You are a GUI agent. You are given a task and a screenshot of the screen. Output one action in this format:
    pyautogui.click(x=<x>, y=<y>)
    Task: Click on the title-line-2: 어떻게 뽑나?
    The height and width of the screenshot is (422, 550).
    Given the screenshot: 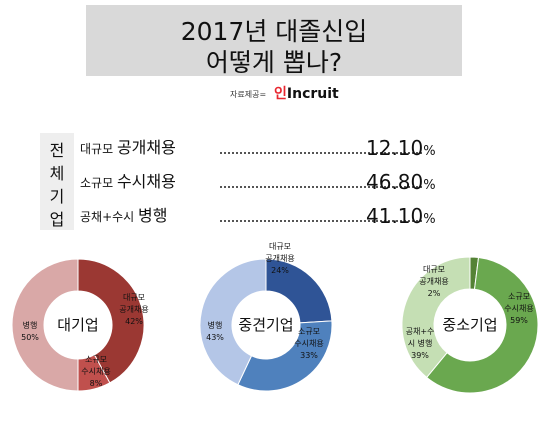 What is the action you would take?
    pyautogui.click(x=274, y=62)
    